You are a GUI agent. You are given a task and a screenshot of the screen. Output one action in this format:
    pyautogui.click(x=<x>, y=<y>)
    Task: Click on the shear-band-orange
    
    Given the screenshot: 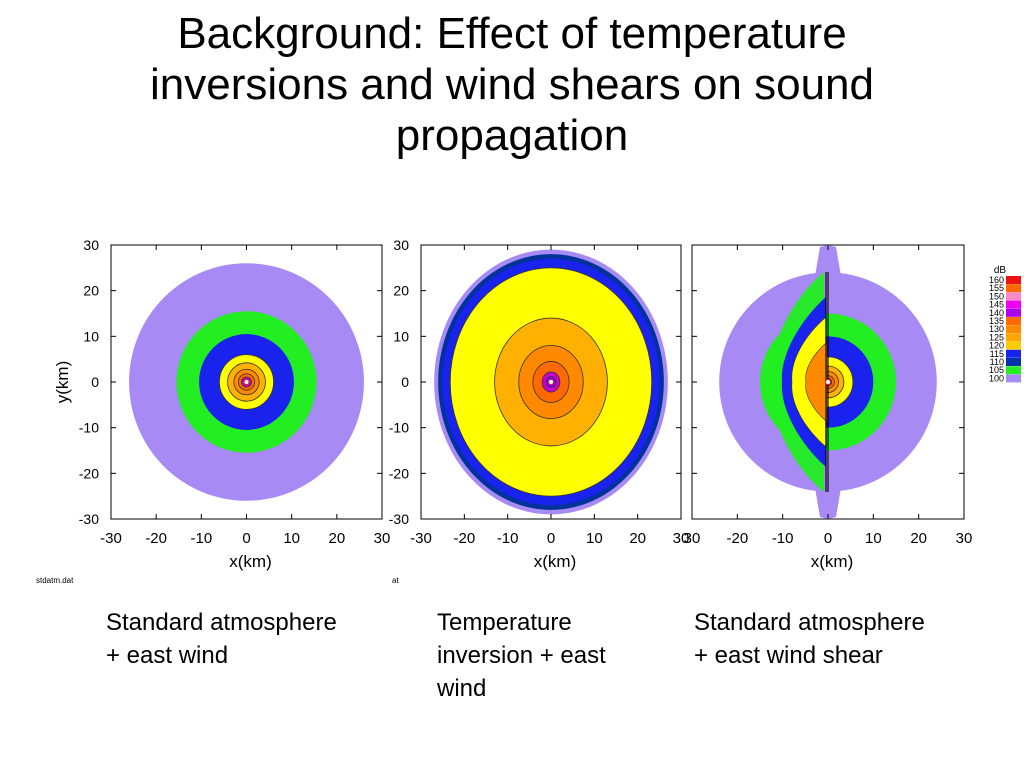 What is the action you would take?
    pyautogui.click(x=816, y=382)
    